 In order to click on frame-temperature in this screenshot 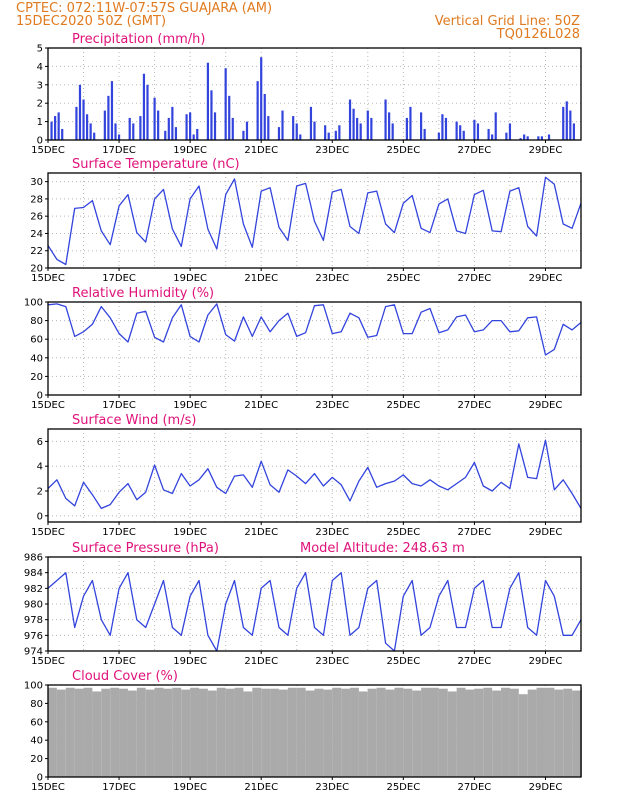, I will do `click(314, 220)`.